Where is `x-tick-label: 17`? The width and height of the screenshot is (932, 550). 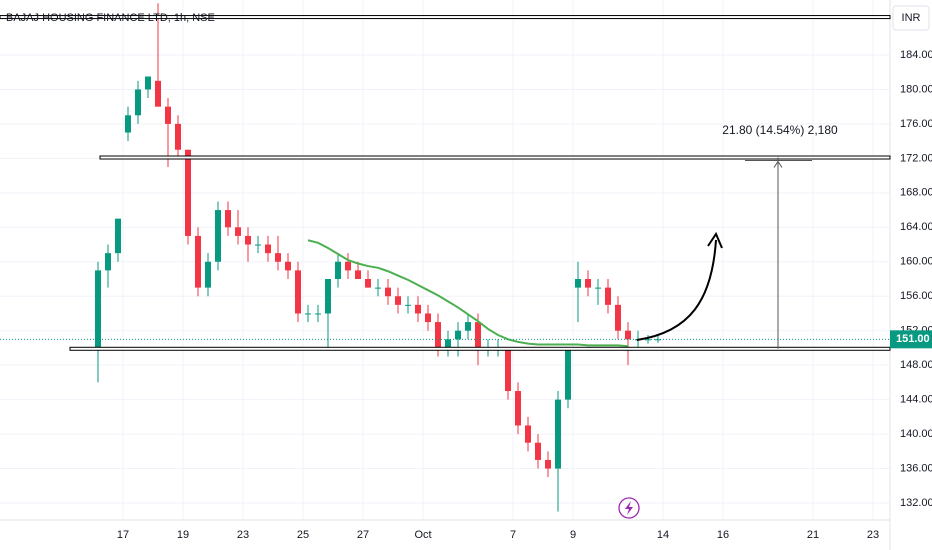
x-tick-label: 17 is located at coordinates (123, 535).